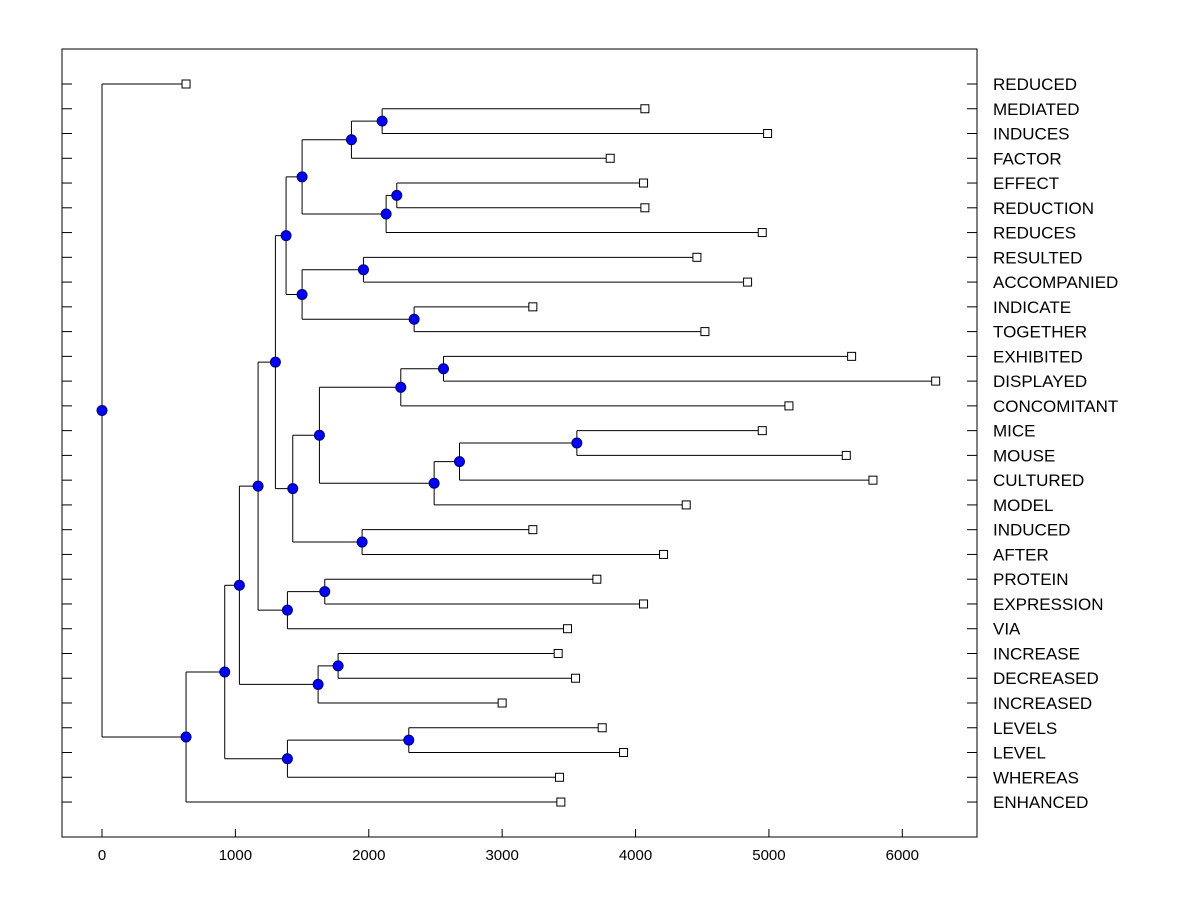  Describe the element at coordinates (1023, 505) in the screenshot. I see `leaf-label: MODEL` at that location.